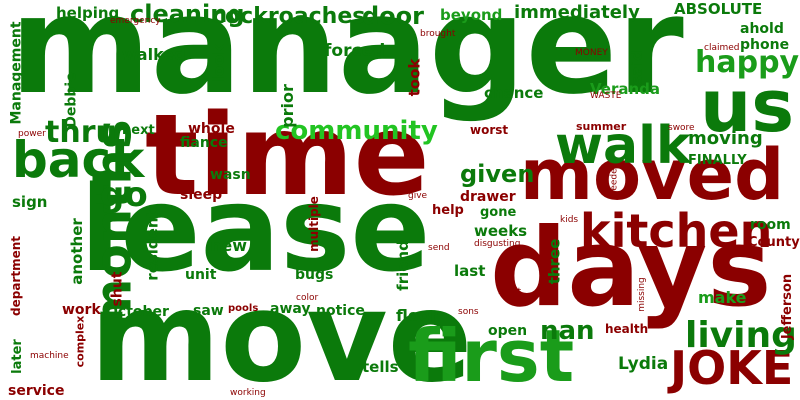 This screenshot has height=400, width=800. Describe the element at coordinates (88, 13) in the screenshot. I see `word-helping: helping` at that location.